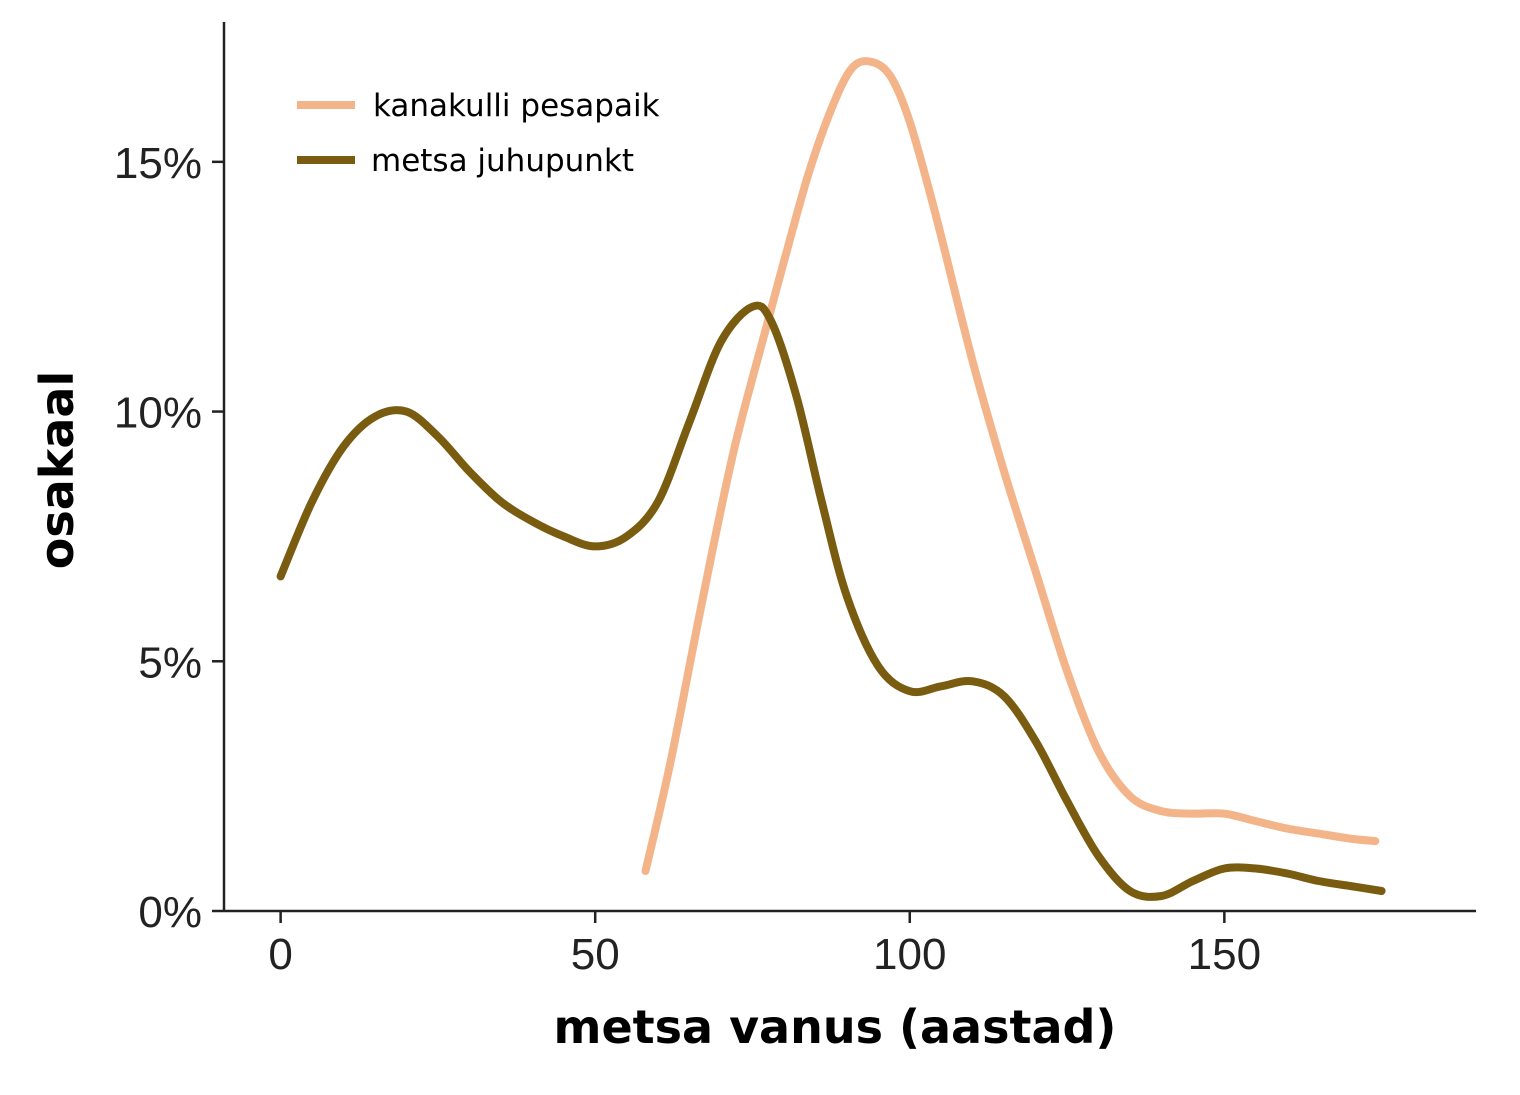 The height and width of the screenshot is (1095, 1520). What do you see at coordinates (170, 662) in the screenshot?
I see `y-tick-label: 5%` at bounding box center [170, 662].